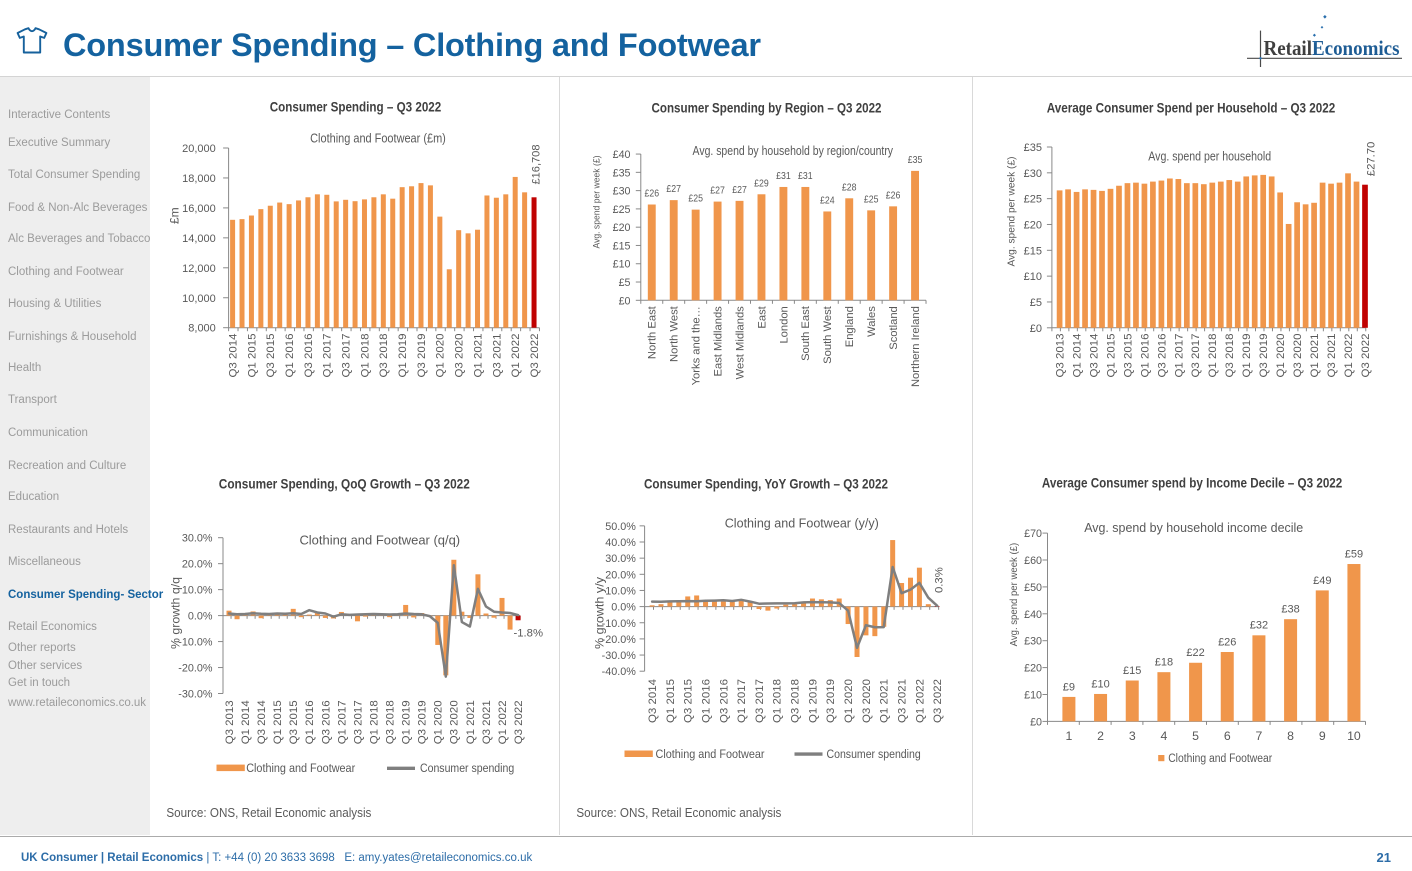 The image size is (1412, 871). Describe the element at coordinates (1069, 687) in the screenshot. I see `svg-text: £9` at that location.